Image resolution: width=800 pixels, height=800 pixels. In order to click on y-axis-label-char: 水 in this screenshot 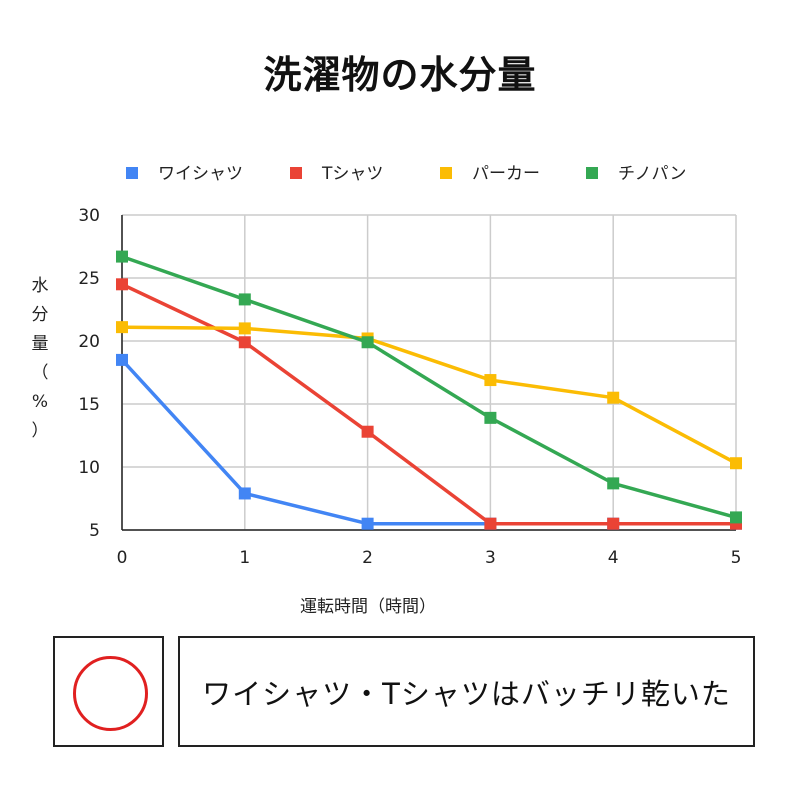, I will do `click(40, 286)`.